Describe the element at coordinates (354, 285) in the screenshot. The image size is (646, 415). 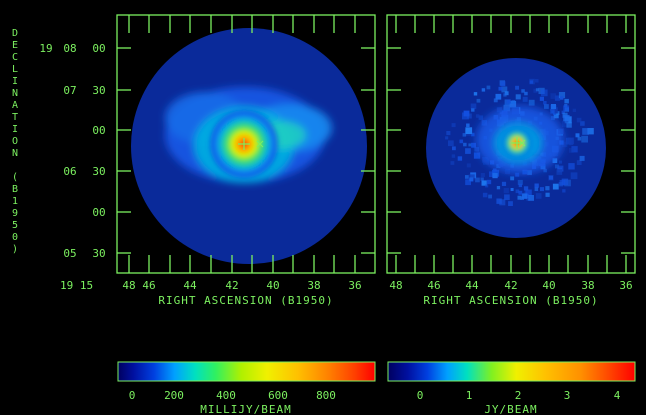
I see `ra-tick-label: 36` at that location.